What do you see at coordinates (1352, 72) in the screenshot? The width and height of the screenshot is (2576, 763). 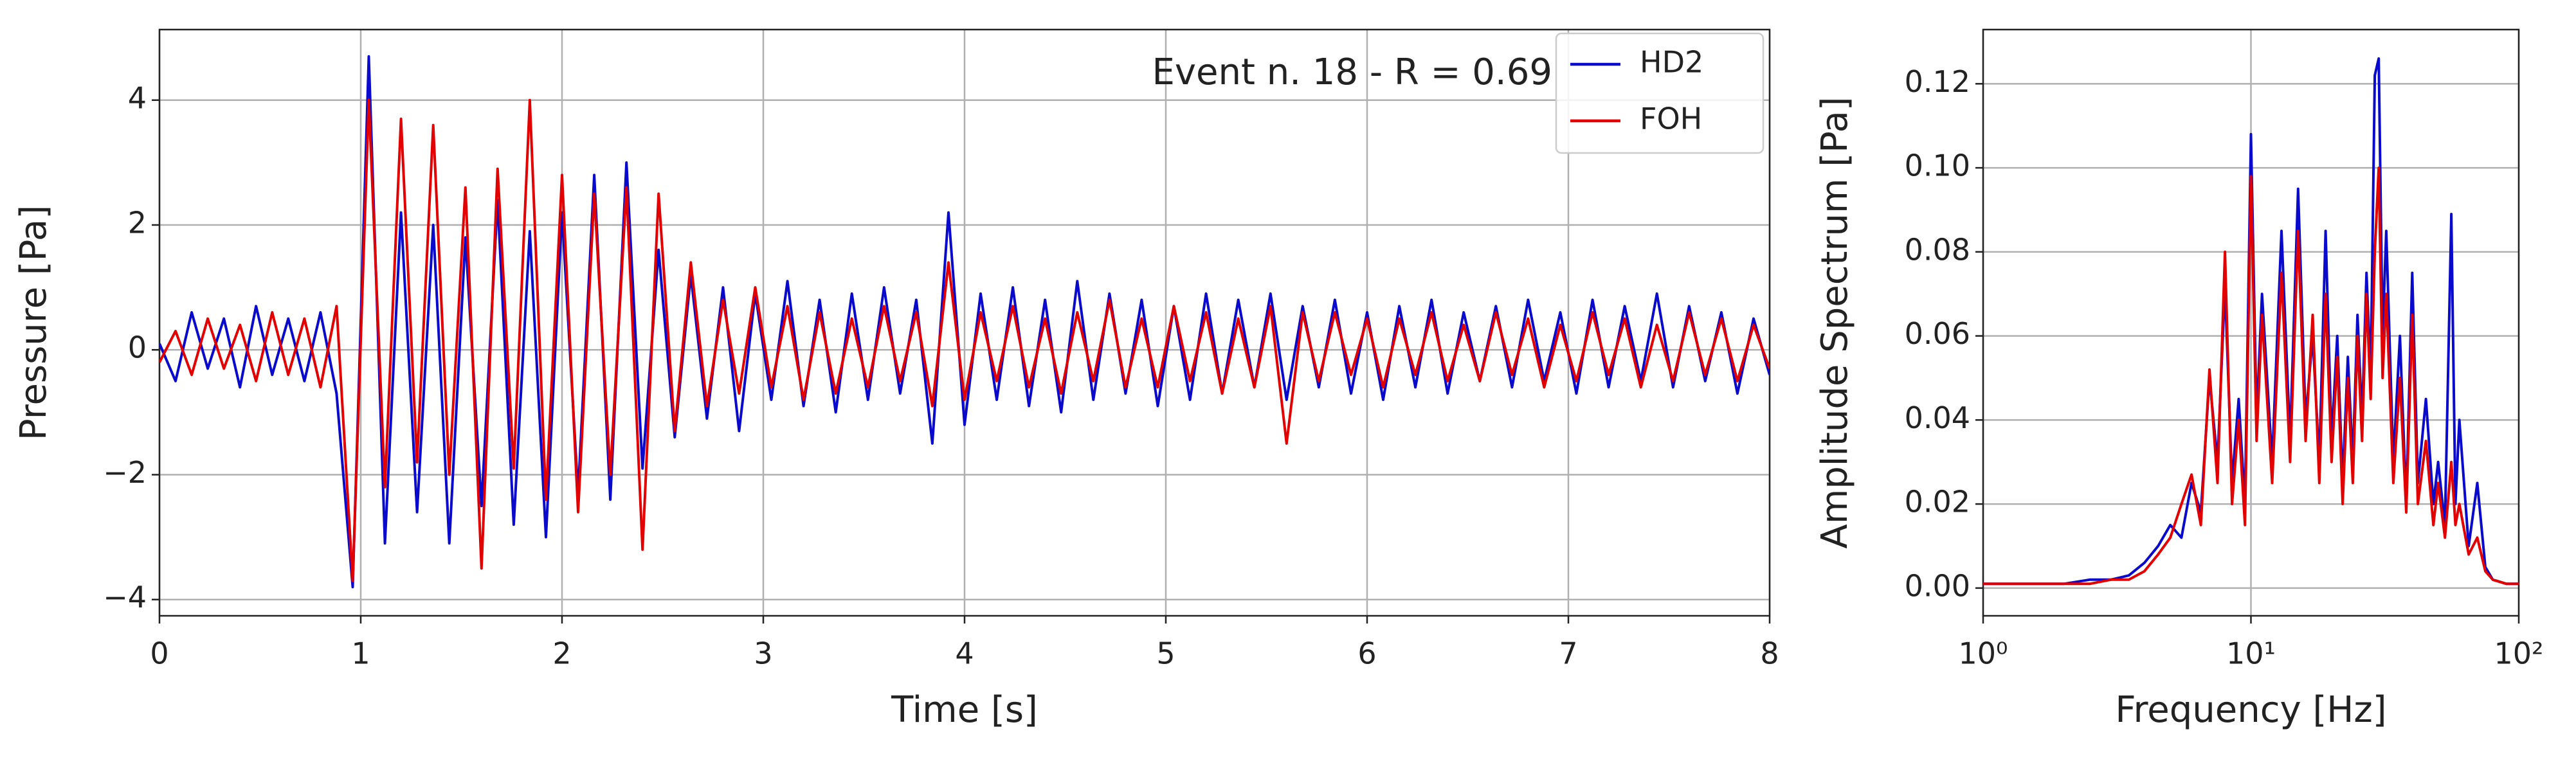 I see `annotation: Event n. 18 - R = 0.69` at bounding box center [1352, 72].